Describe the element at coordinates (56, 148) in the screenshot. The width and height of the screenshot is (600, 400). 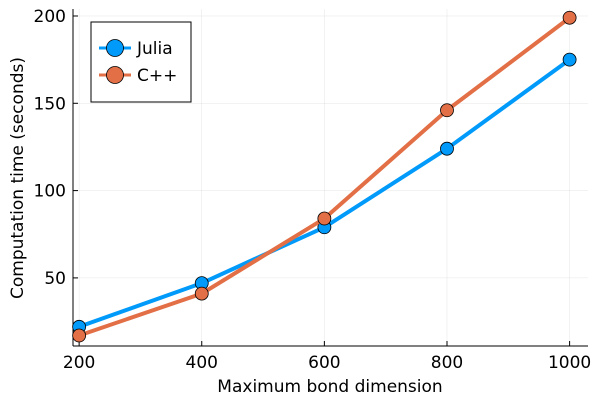
I see `y-ticks: 50 100 150 200` at that location.